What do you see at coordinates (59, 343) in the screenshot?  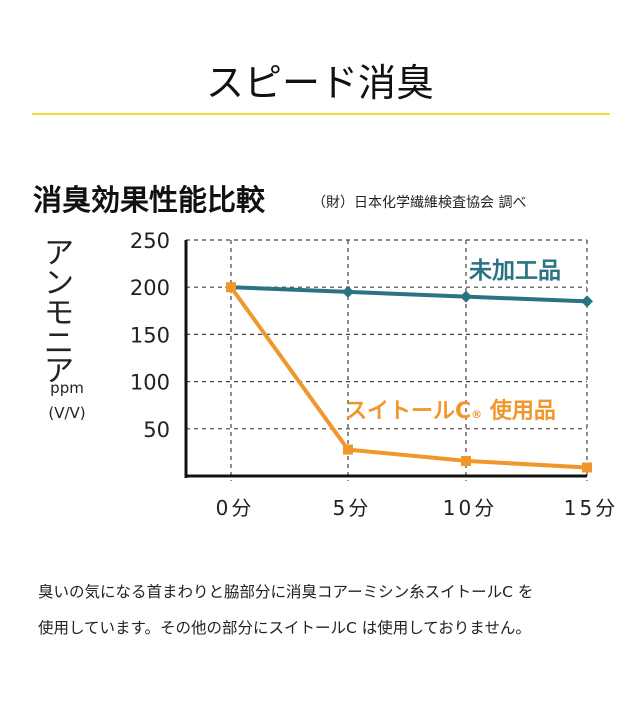 I see `y-axis-label-char: ニ` at bounding box center [59, 343].